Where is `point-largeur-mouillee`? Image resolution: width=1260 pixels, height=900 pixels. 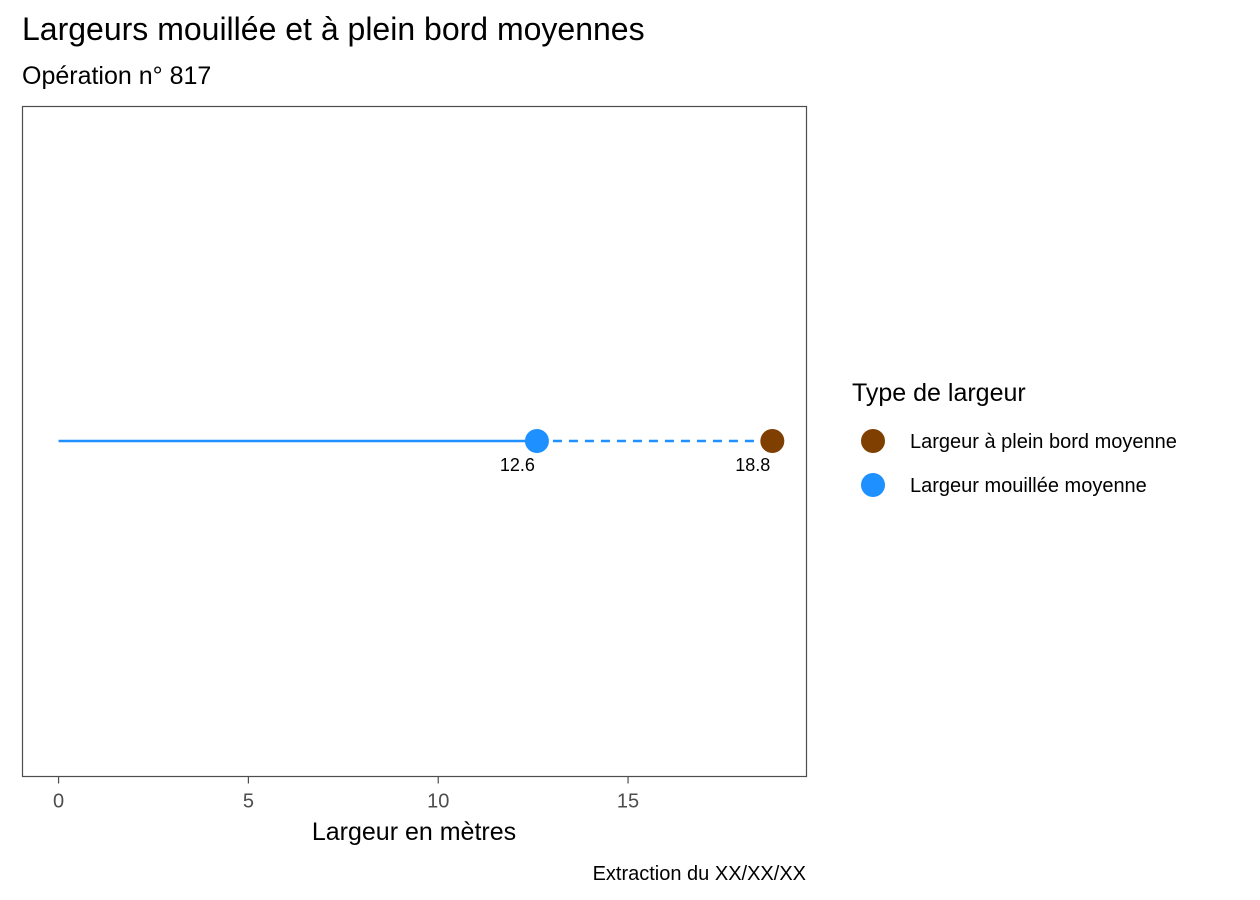 point-largeur-mouillee is located at coordinates (536, 441).